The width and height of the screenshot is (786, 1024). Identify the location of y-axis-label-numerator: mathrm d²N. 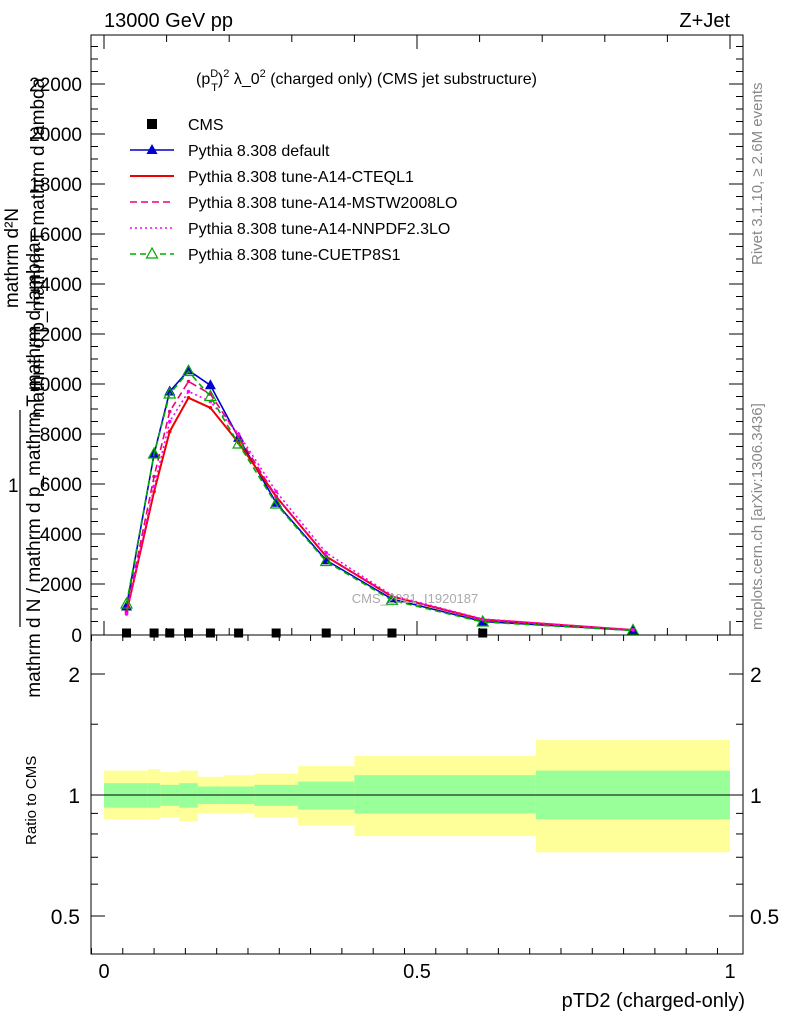
(12, 258).